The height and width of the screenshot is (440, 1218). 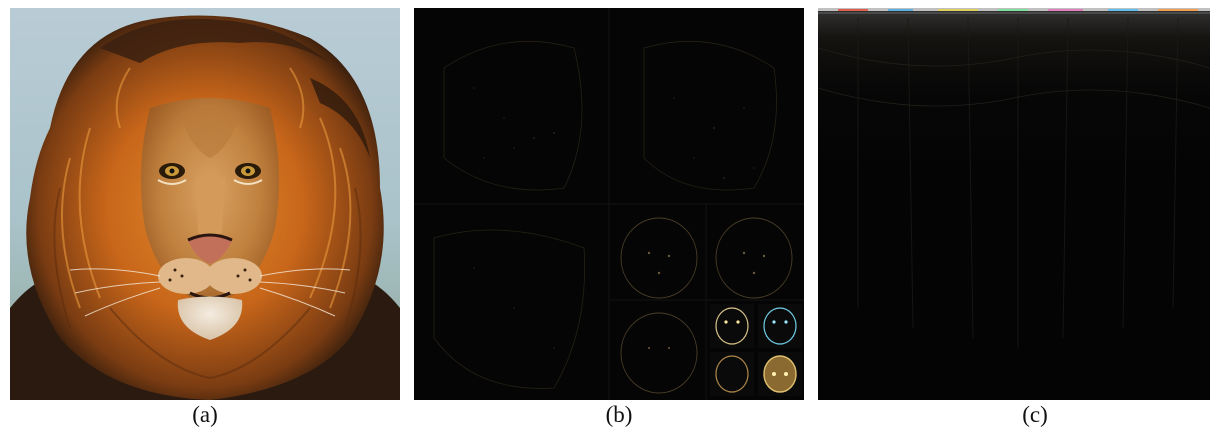 What do you see at coordinates (205, 414) in the screenshot?
I see `caption-a: (a)` at bounding box center [205, 414].